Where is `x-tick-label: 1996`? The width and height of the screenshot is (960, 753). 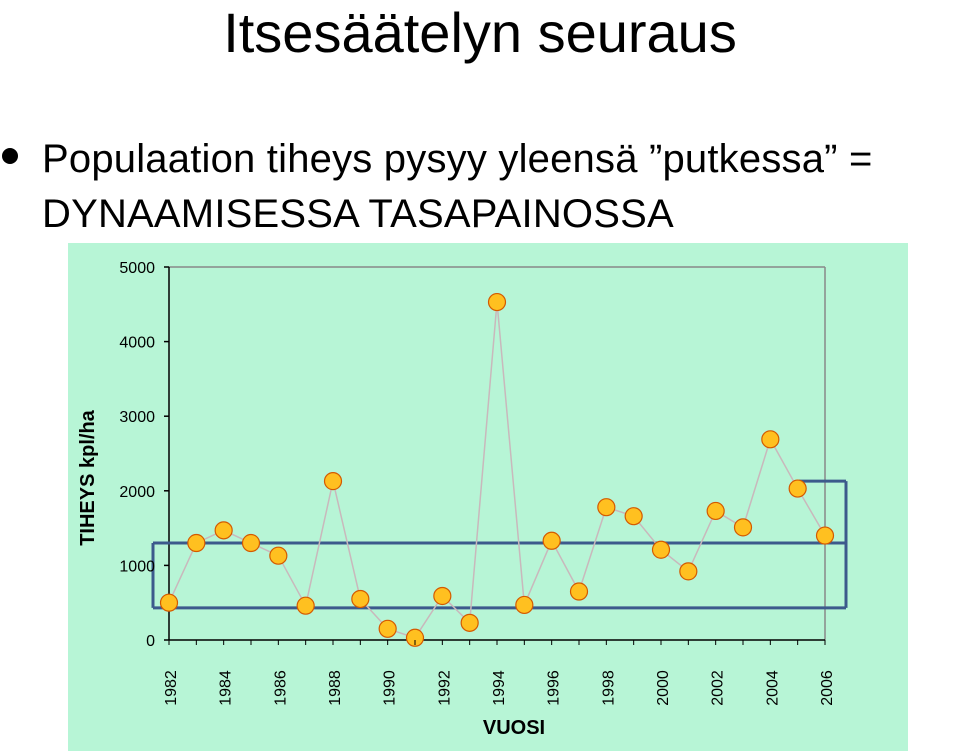 x-tick-label: 1996 is located at coordinates (554, 688).